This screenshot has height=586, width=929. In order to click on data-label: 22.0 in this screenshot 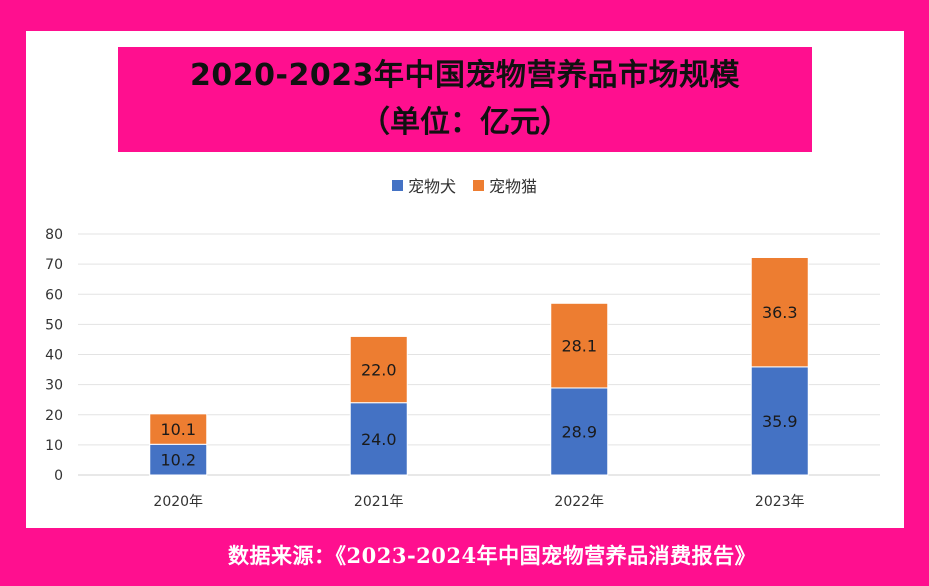, I will do `click(379, 370)`.